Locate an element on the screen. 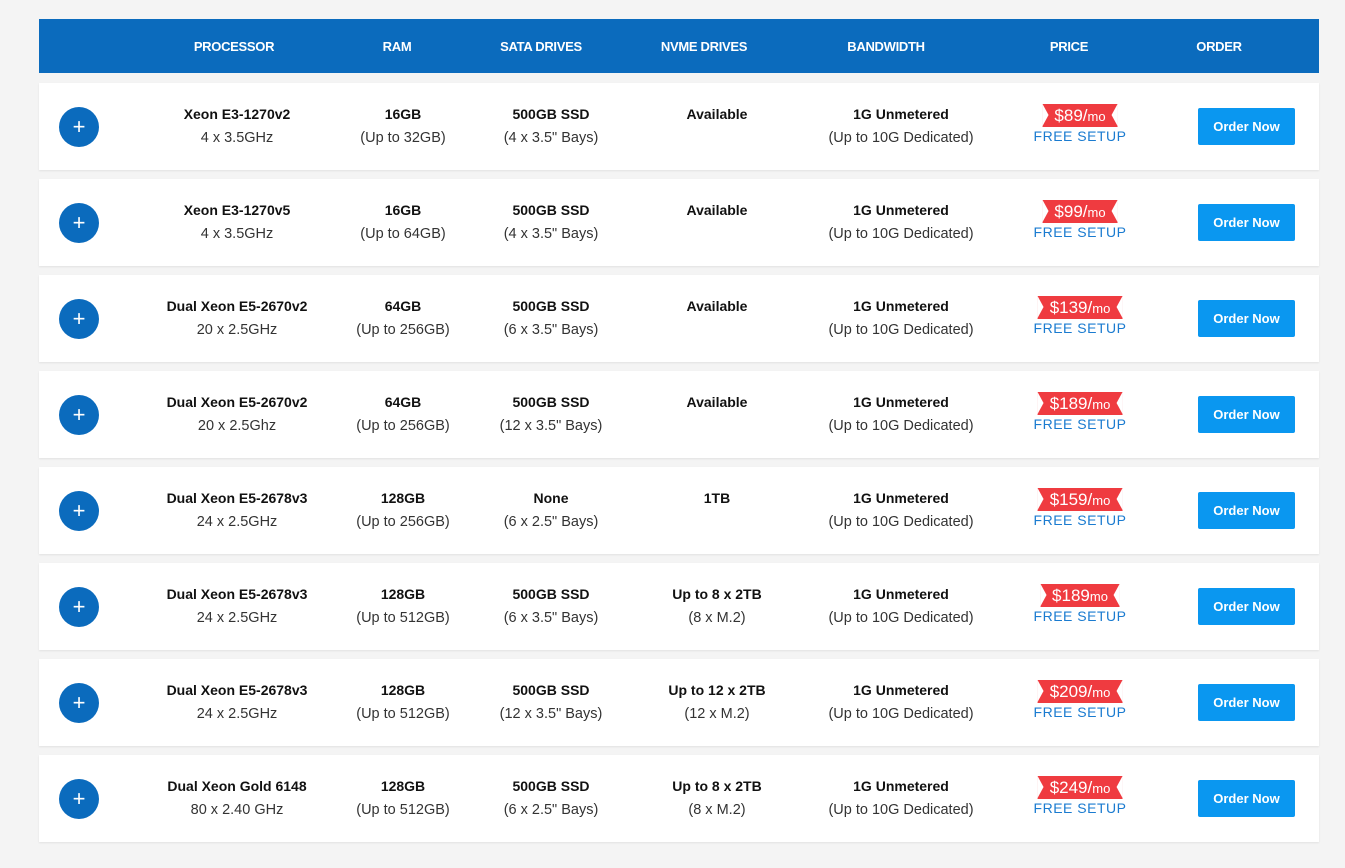  ram-amount: 16GB is located at coordinates (403, 114).